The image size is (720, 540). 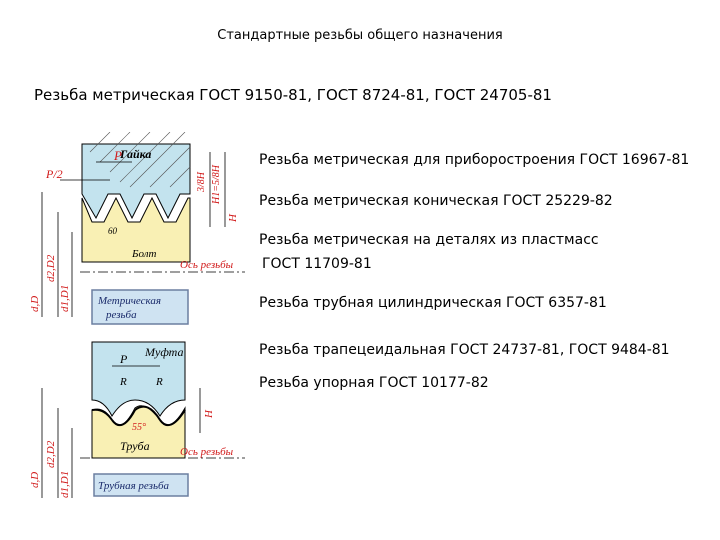 I want to click on d1-label: d1,D1, so click(x=65, y=298).